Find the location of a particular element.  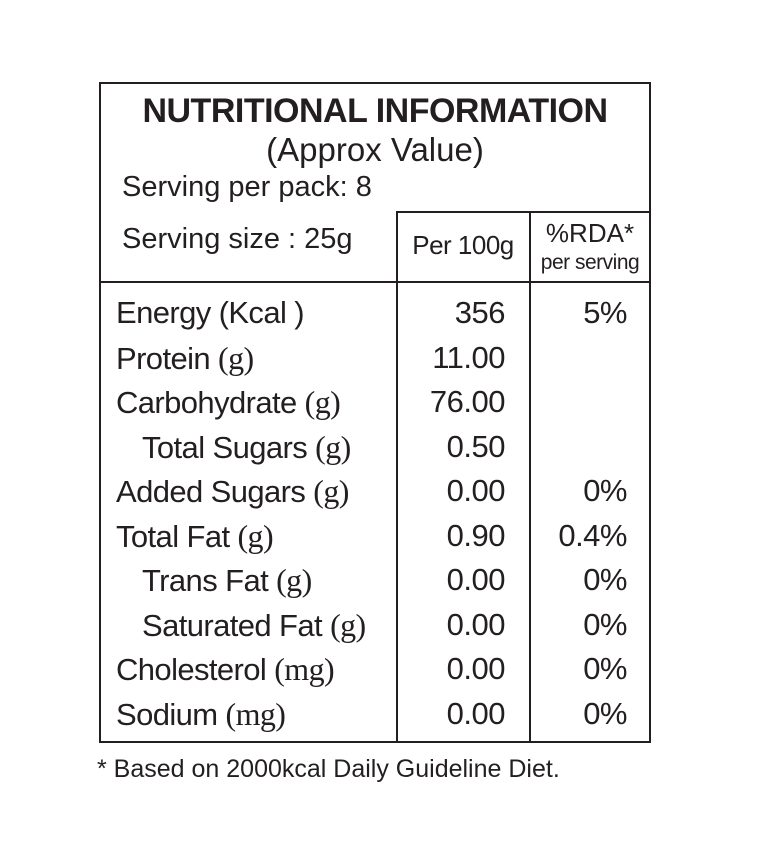

rda-value: 5% is located at coordinates (605, 312).